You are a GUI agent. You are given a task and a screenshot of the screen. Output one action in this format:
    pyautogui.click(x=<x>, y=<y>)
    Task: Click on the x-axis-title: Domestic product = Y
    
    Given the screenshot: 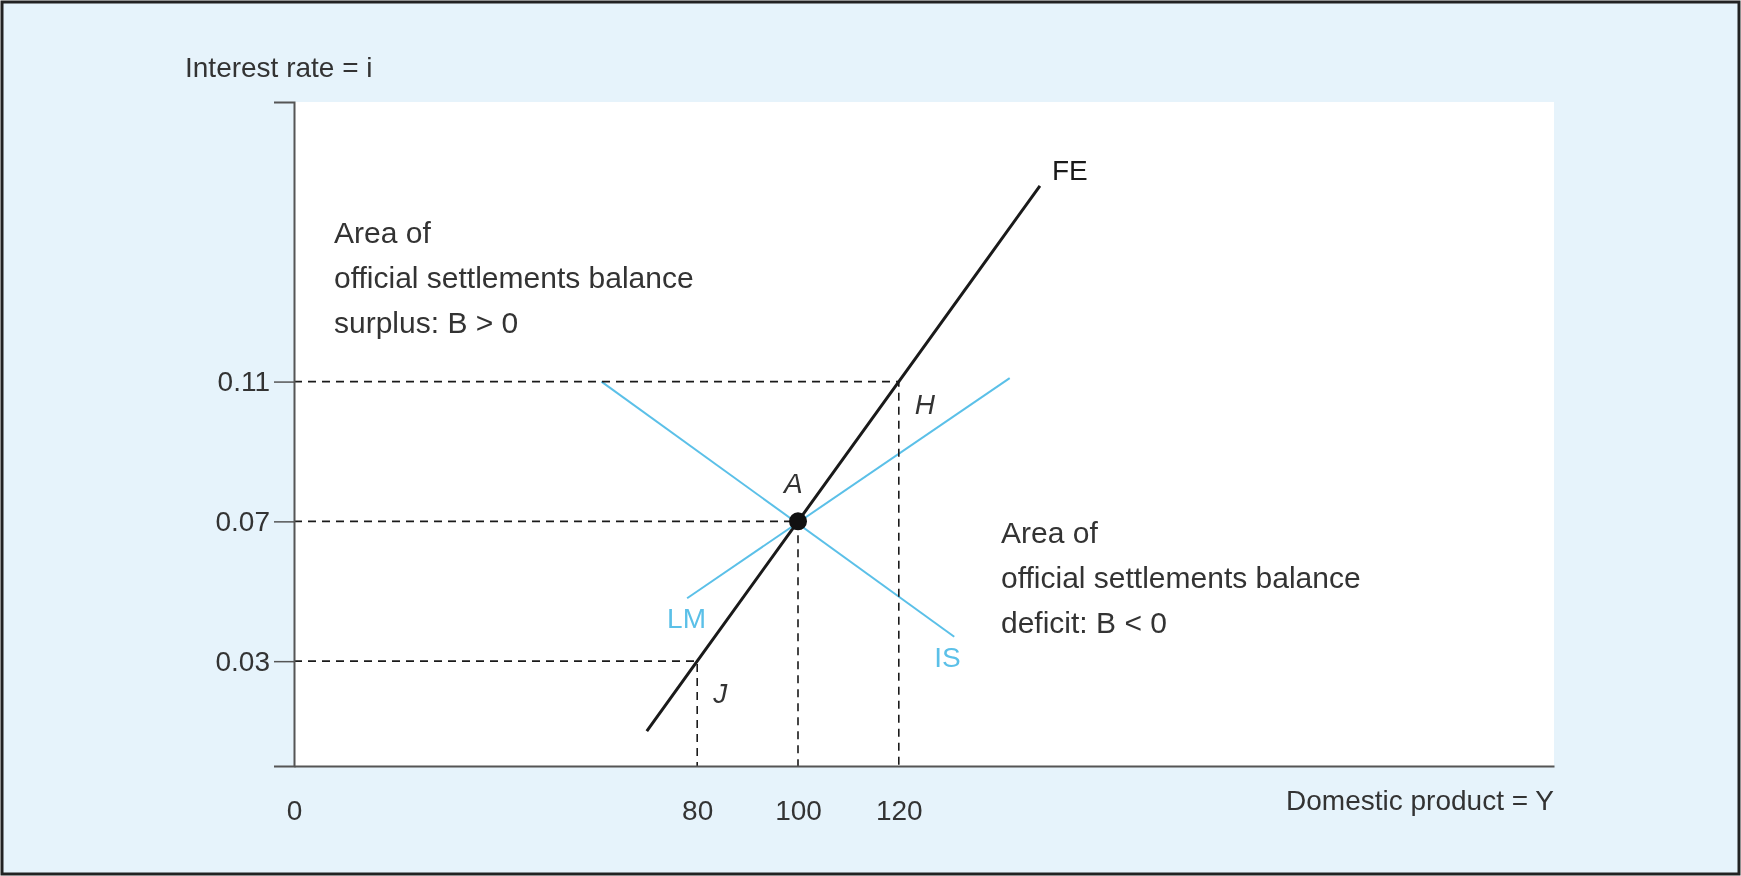 What is the action you would take?
    pyautogui.click(x=1420, y=800)
    